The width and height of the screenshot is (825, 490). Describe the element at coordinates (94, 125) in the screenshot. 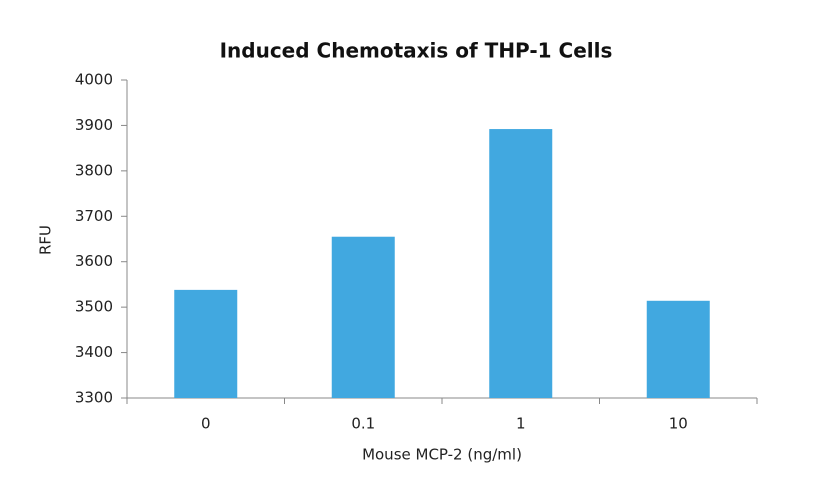

I see `y-tick-label: 3900` at that location.